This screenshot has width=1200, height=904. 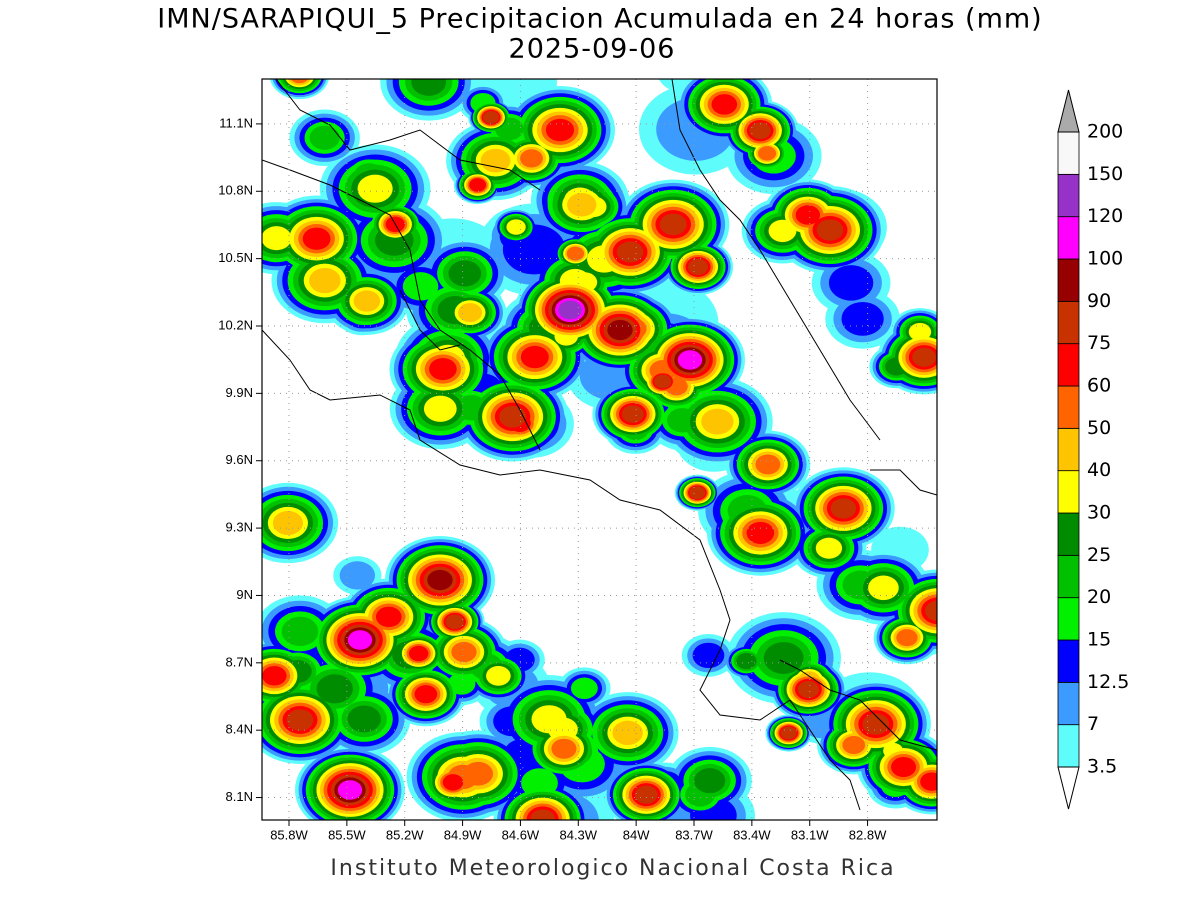 I want to click on lon-tick-label: 84.3W, so click(x=578, y=834).